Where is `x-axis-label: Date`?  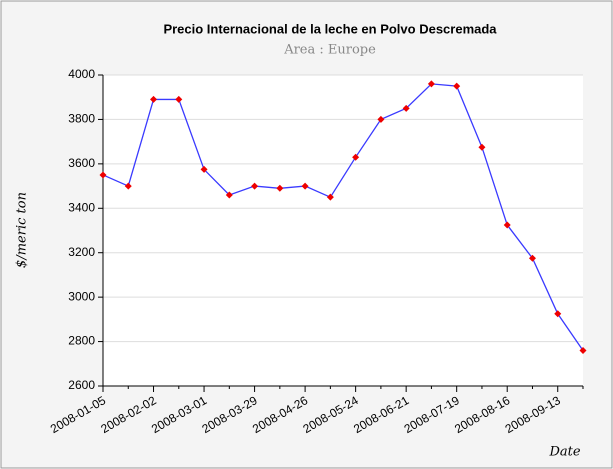 x-axis-label: Date is located at coordinates (564, 452).